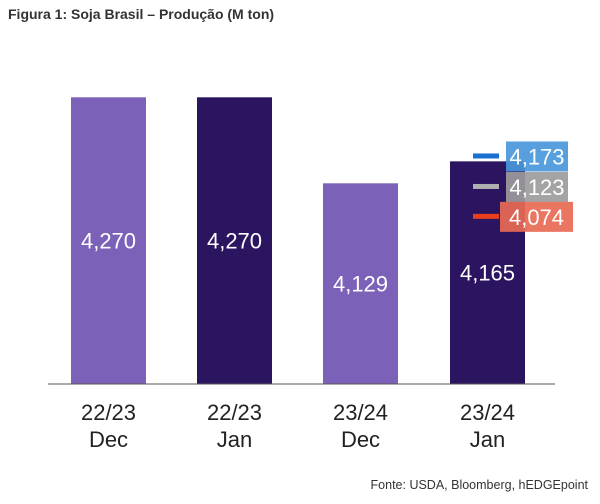 The image size is (600, 504). I want to click on bar-value-label: 4,129, so click(360, 284).